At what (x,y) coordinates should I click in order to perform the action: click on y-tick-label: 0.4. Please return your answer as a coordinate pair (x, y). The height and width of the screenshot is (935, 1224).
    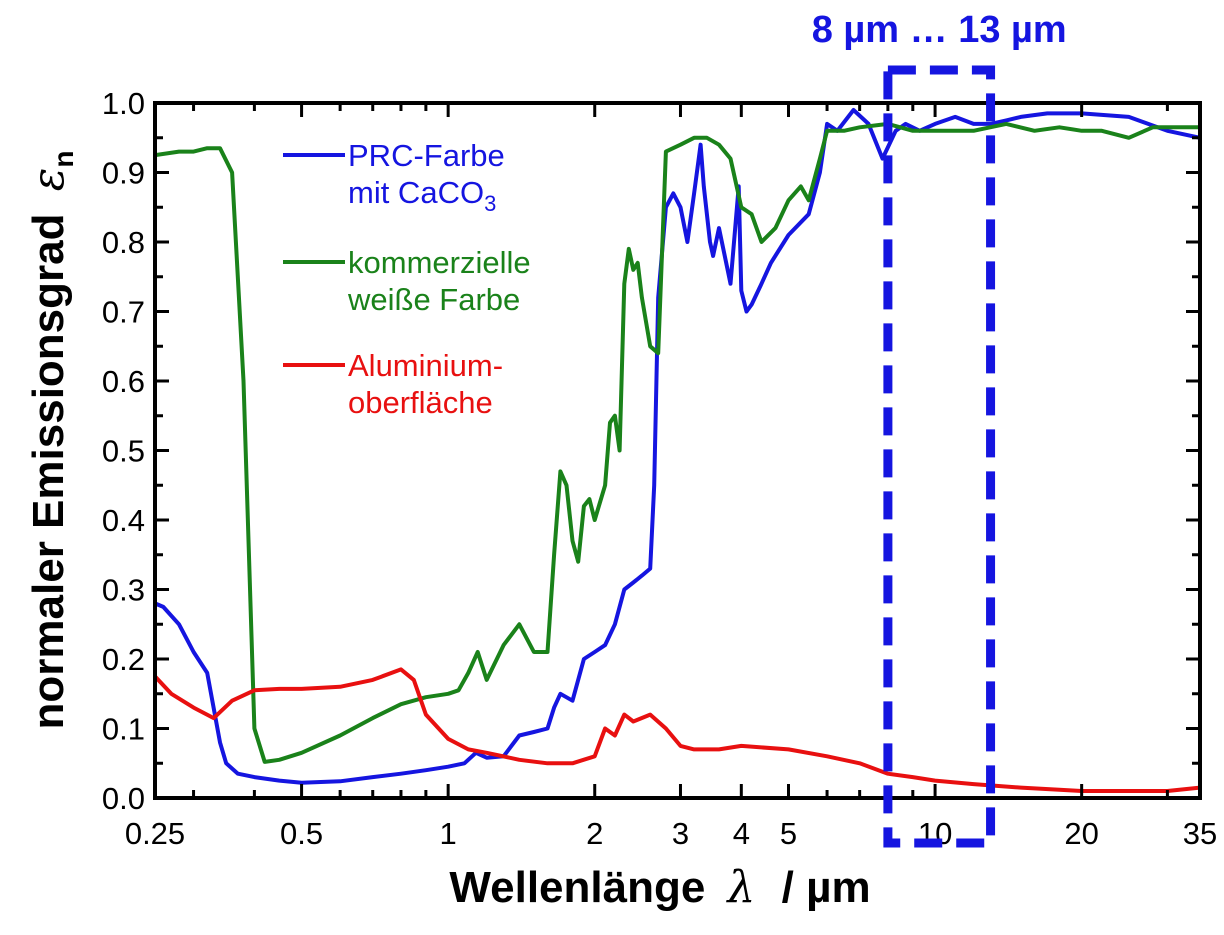
    Looking at the image, I should click on (123, 520).